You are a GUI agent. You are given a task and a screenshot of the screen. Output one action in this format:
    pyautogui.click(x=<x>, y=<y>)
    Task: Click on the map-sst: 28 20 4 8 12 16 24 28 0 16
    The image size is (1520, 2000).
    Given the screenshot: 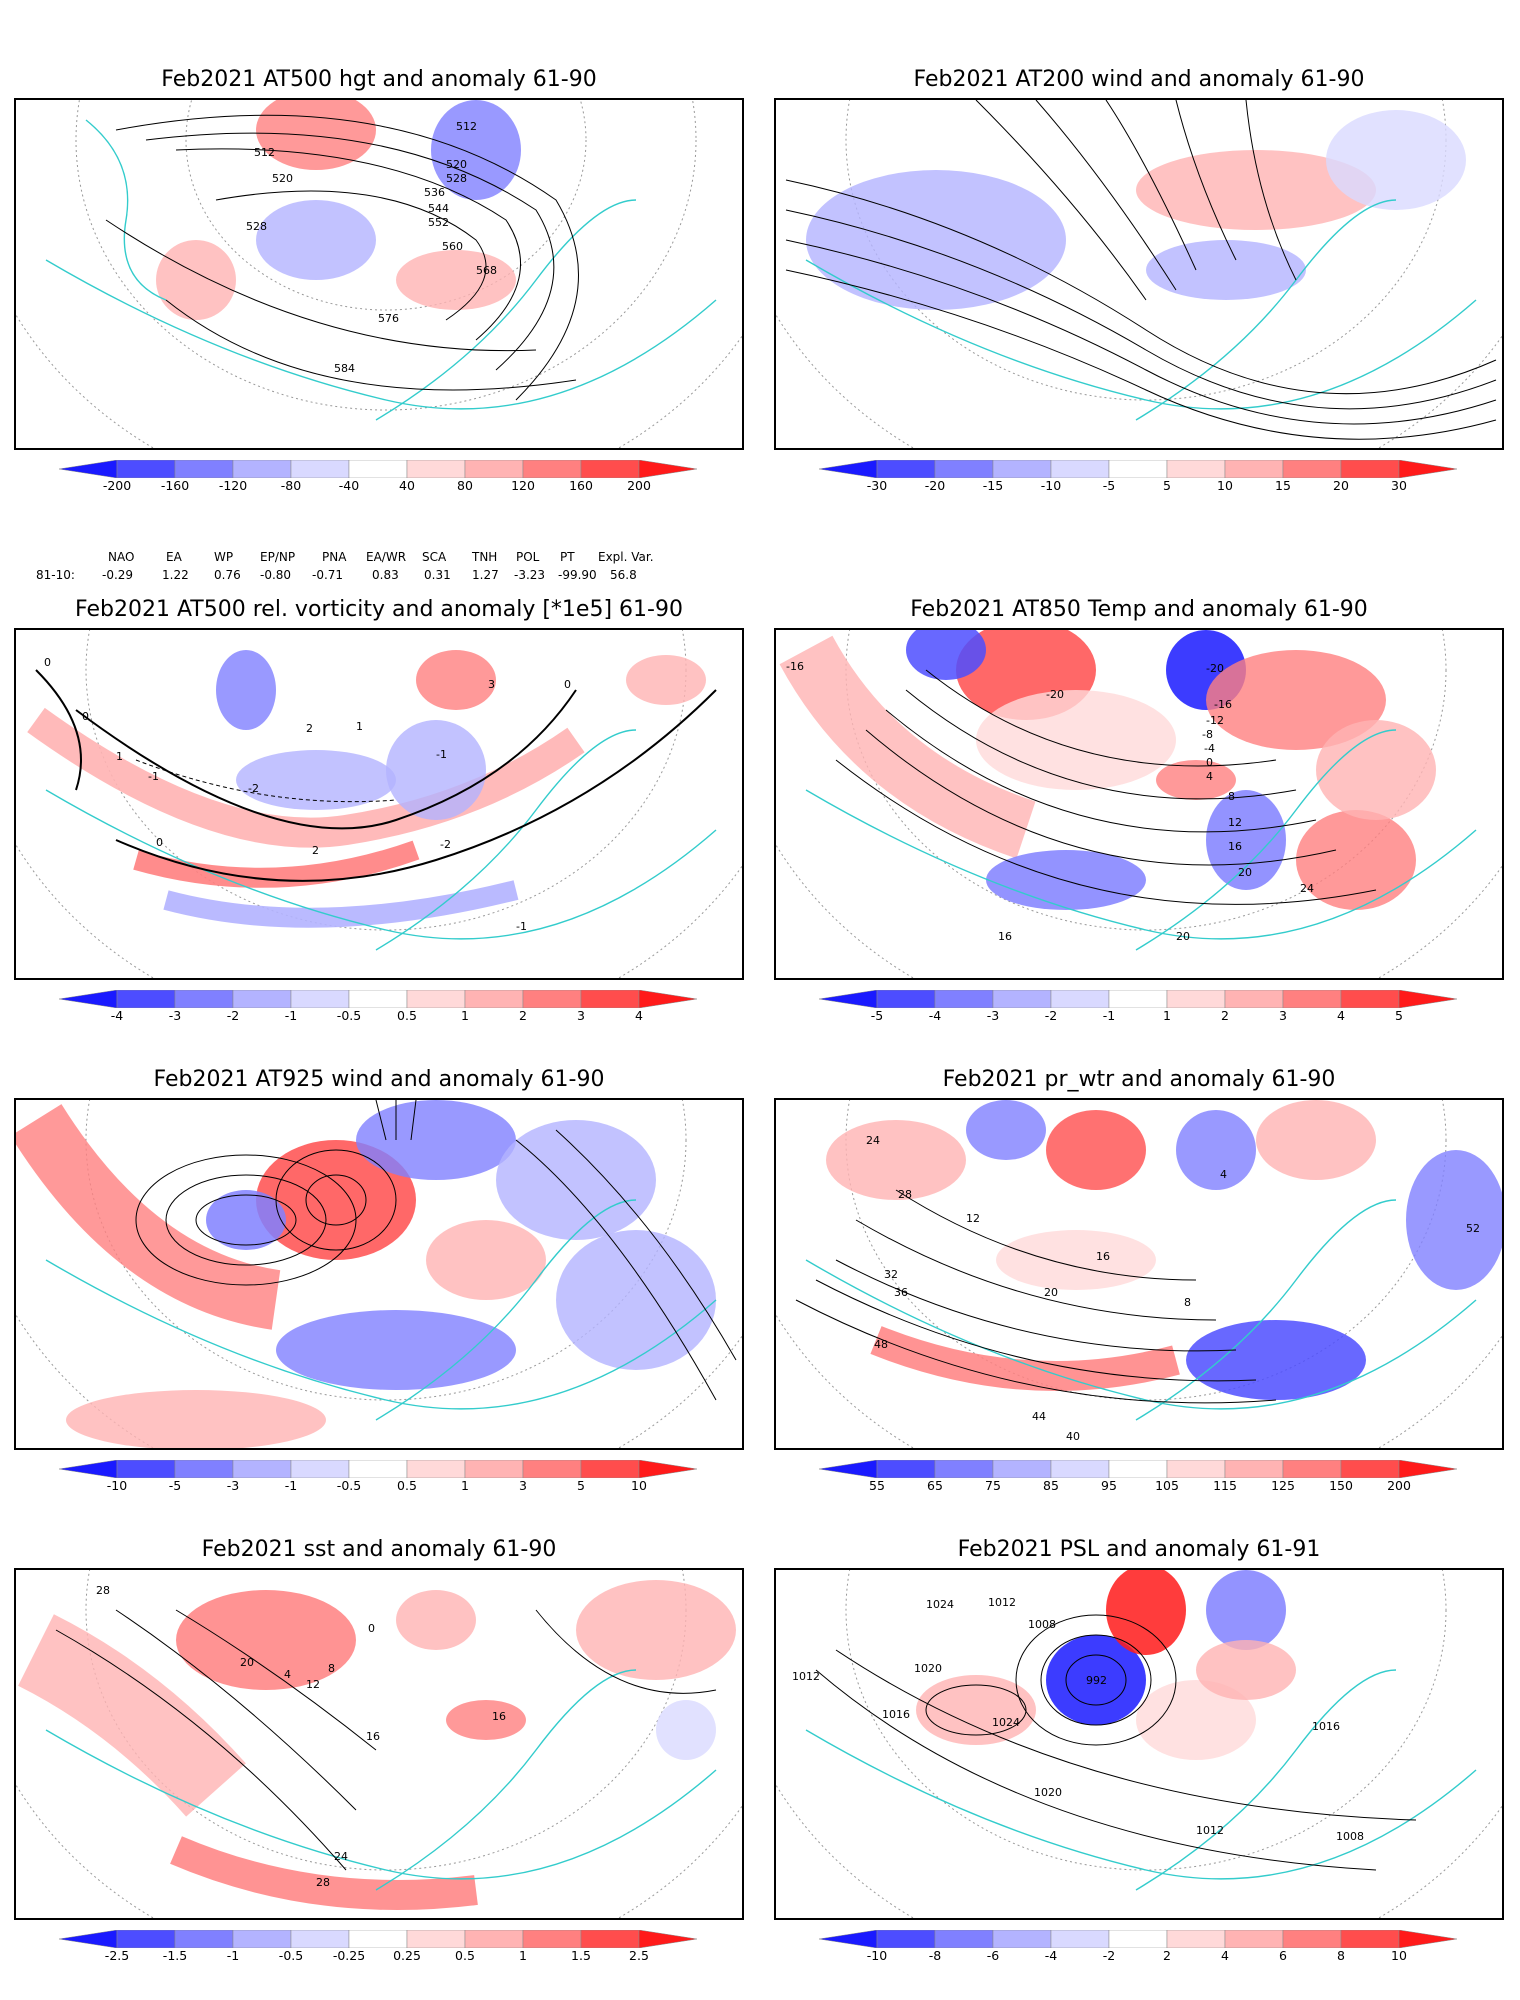 What is the action you would take?
    pyautogui.click(x=379, y=1744)
    